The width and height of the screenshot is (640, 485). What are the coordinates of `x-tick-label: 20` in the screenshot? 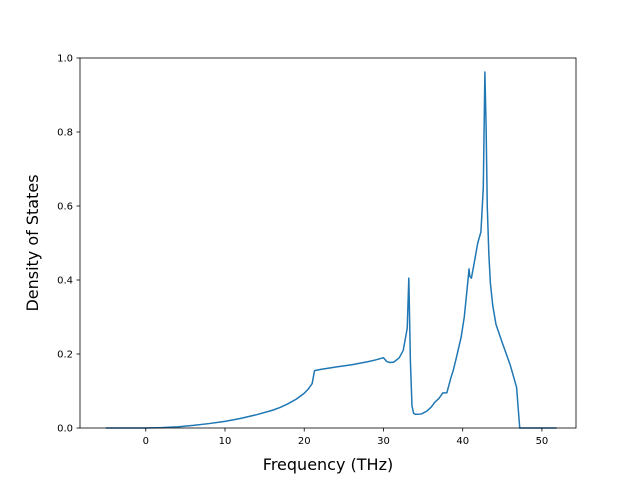 It's located at (304, 441).